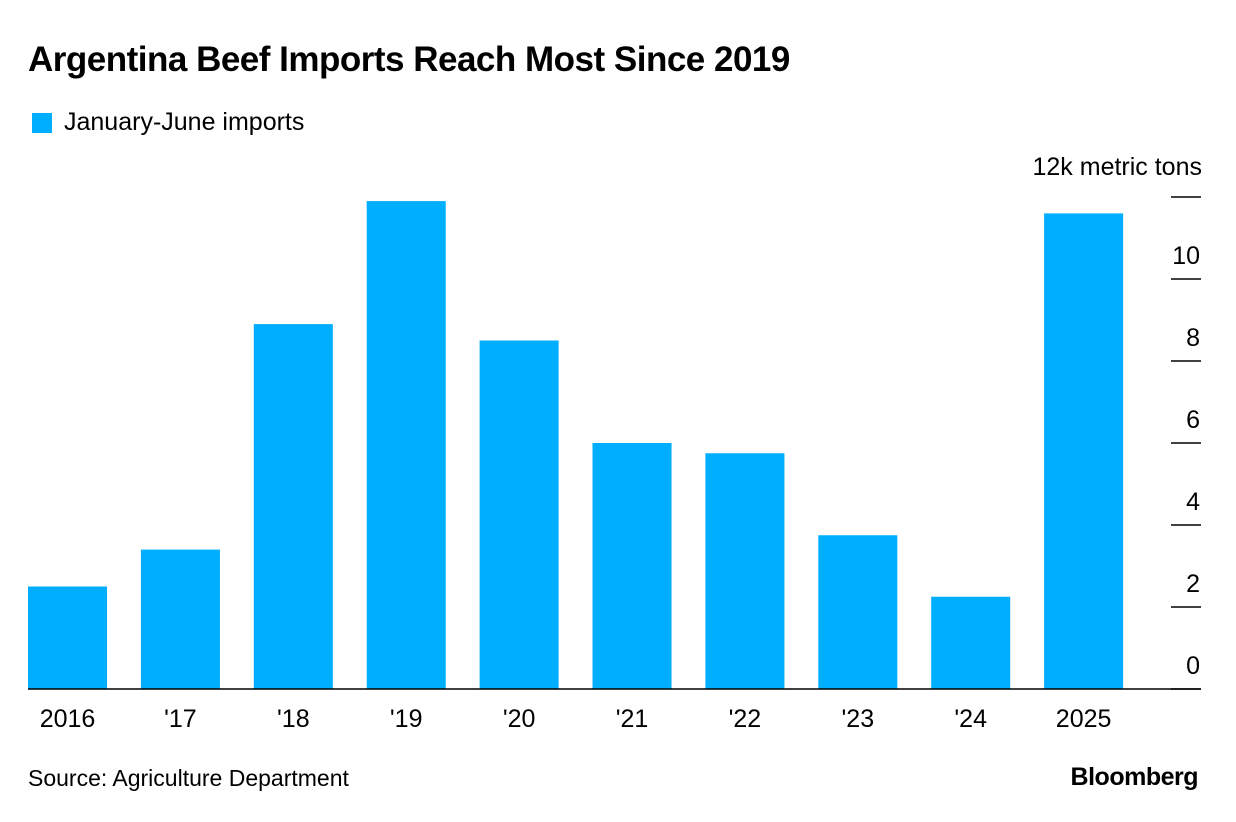 The image size is (1236, 822). Describe the element at coordinates (180, 719) in the screenshot. I see `x-tick-label: '17` at that location.